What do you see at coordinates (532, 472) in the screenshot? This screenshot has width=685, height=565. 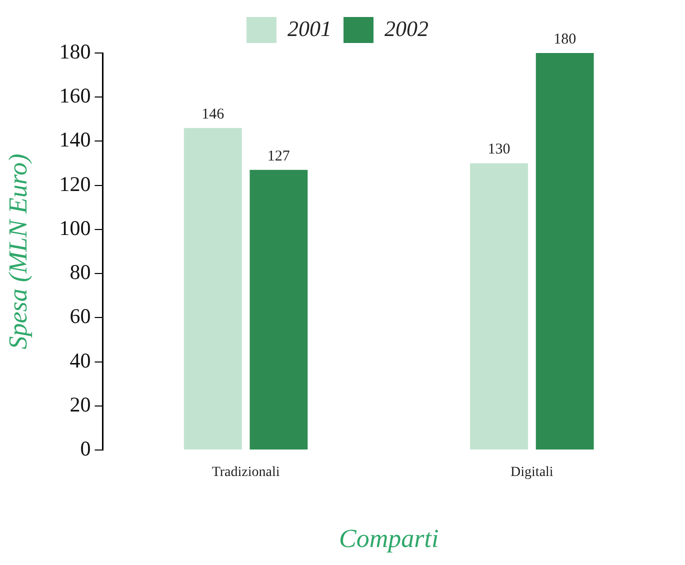 I see `x-tick-label: Digitali` at bounding box center [532, 472].